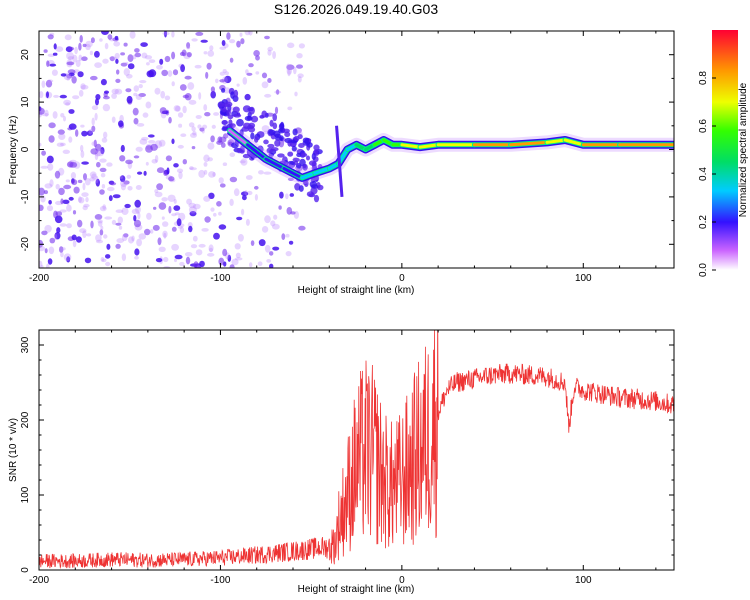 The image size is (750, 600). What do you see at coordinates (39, 580) in the screenshot?
I see `x-tick-label: -200` at bounding box center [39, 580].